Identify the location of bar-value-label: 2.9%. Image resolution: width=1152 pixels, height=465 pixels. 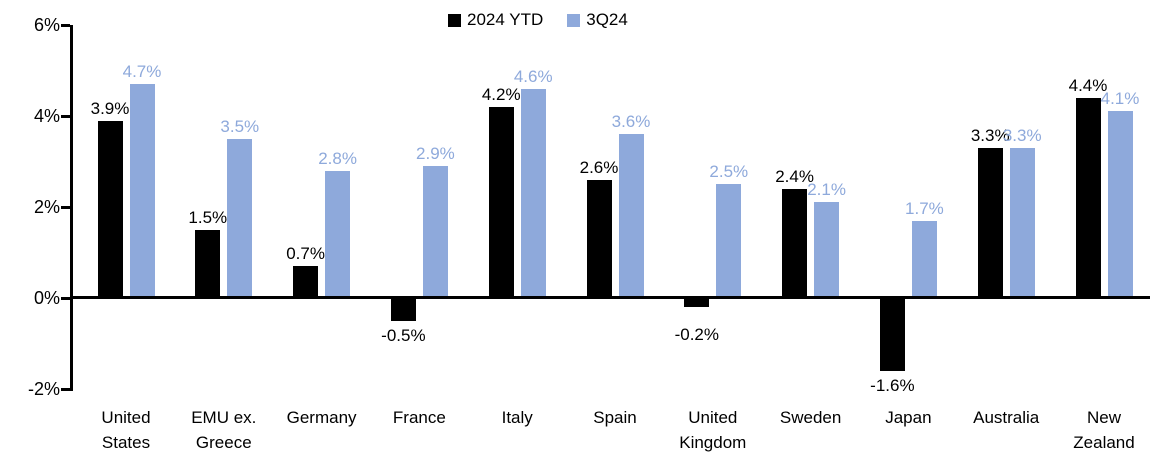
(435, 154).